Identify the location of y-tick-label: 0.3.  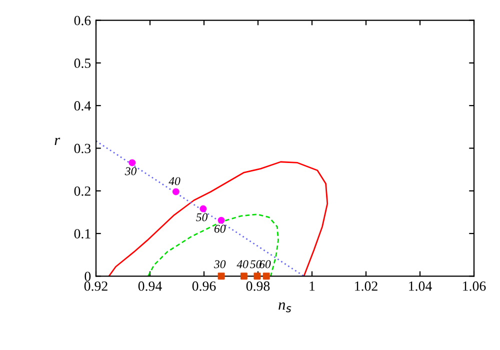
(82, 149).